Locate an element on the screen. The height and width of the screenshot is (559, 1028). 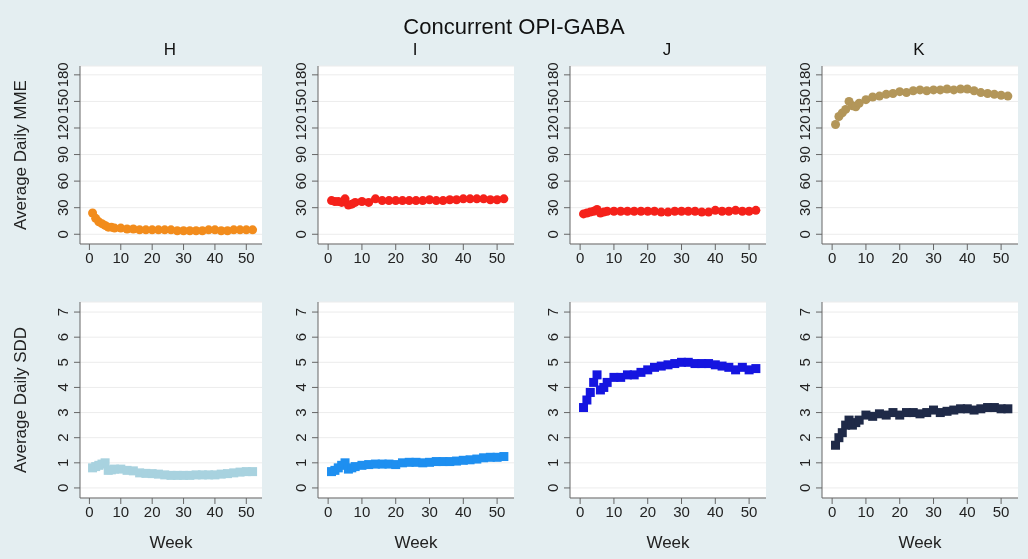
text: Concurrent OPI-GABA is located at coordinates (514, 27).